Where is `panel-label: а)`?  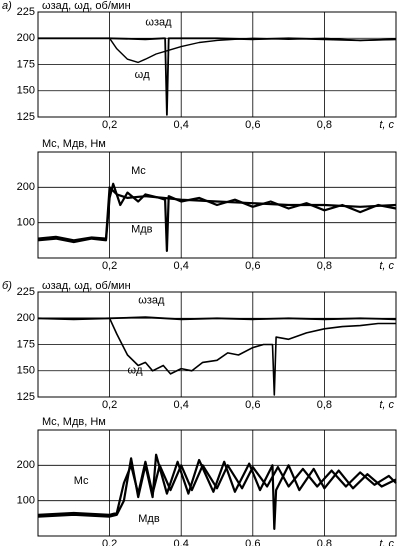 panel-label: а) is located at coordinates (7, 6).